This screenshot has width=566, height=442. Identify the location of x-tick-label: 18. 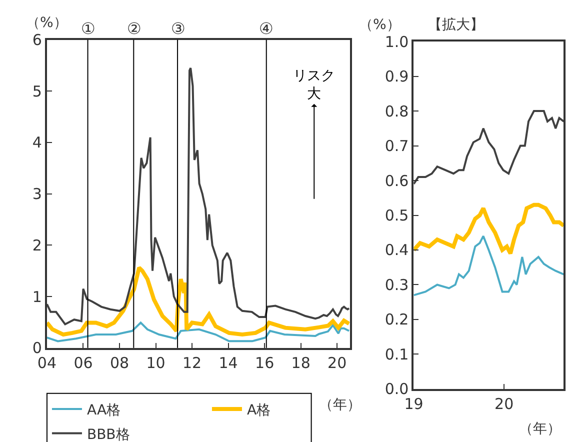
(300, 363).